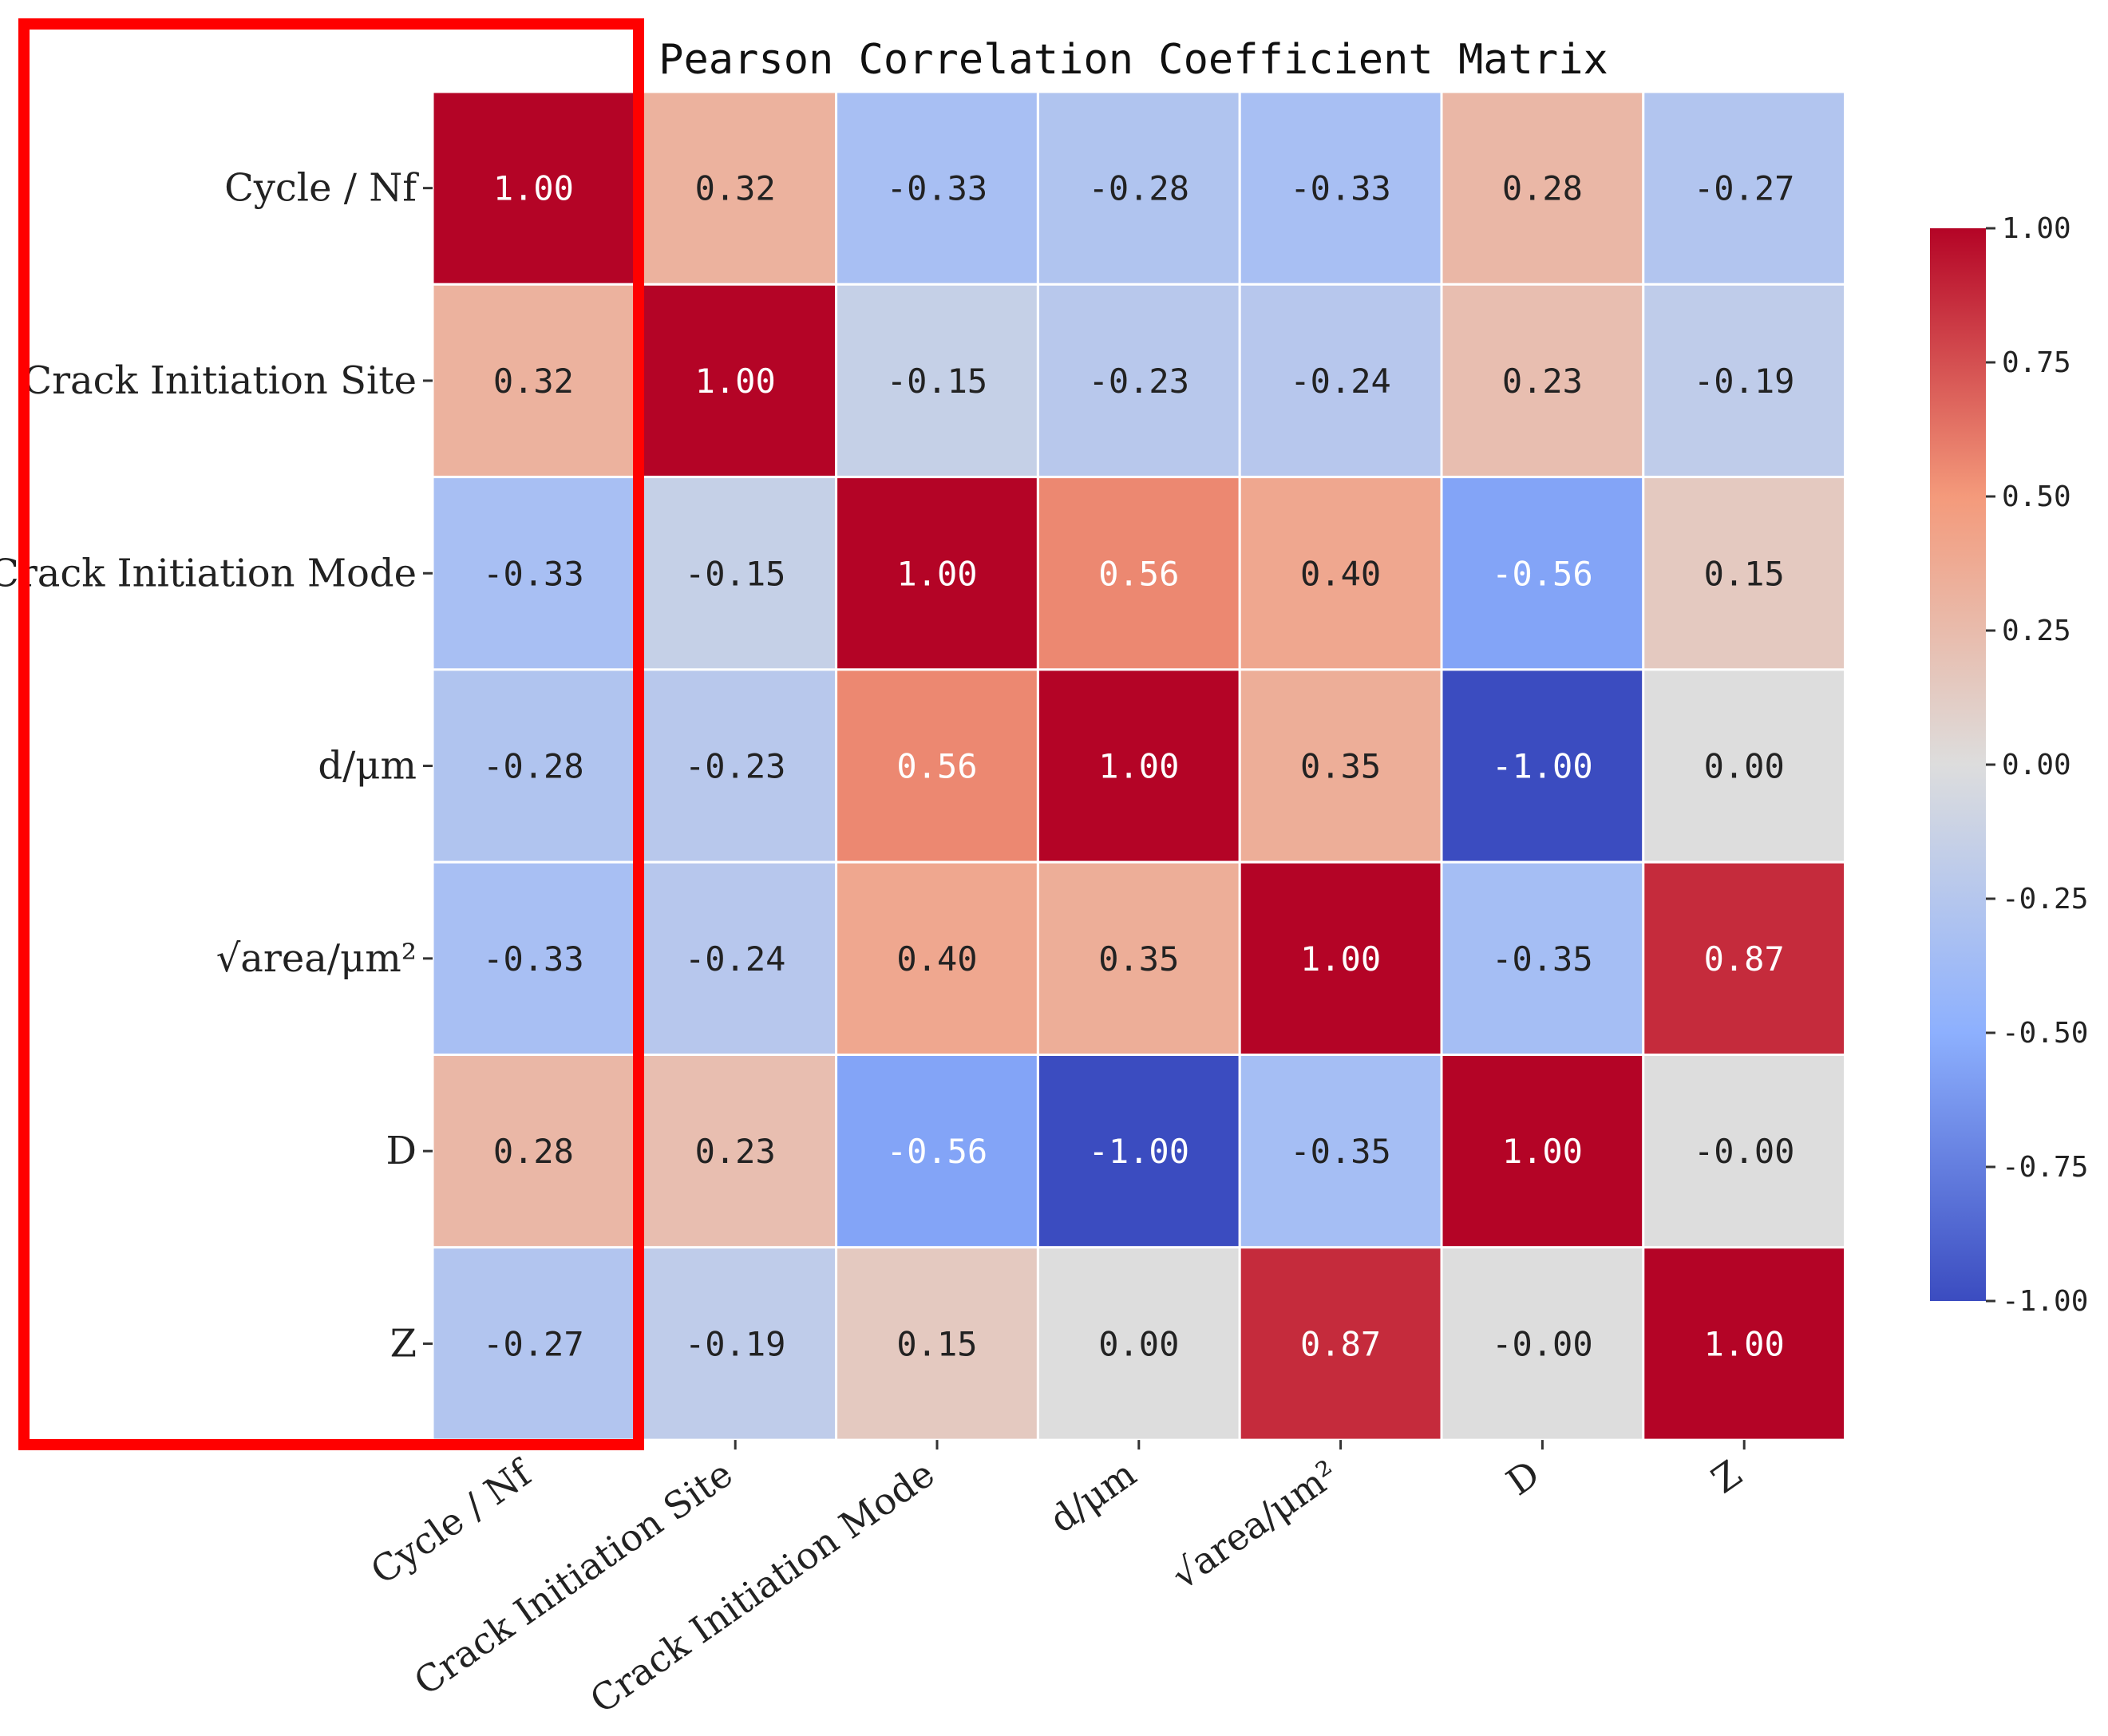 This screenshot has height=1736, width=2108. I want to click on row-label-crack-initiation-site: Crack Initiation Site, so click(219, 380).